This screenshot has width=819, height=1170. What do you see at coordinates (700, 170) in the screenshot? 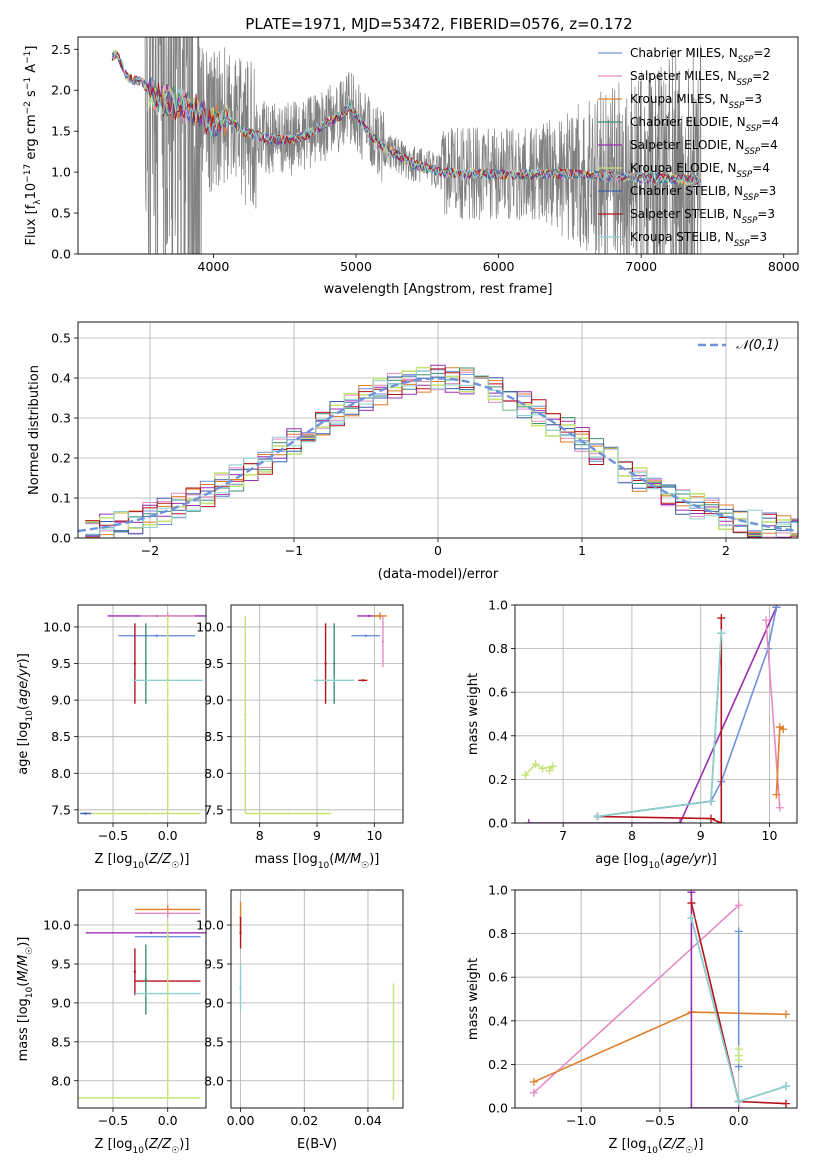
I see `legend-entry: Kroupa ELODIE, NSSP=4` at bounding box center [700, 170].